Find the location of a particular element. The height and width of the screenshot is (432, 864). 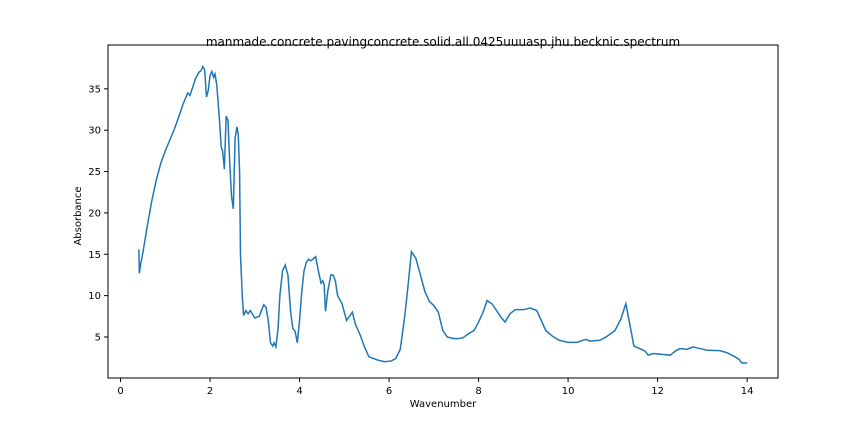

y-tick-label: 15 is located at coordinates (94, 255).